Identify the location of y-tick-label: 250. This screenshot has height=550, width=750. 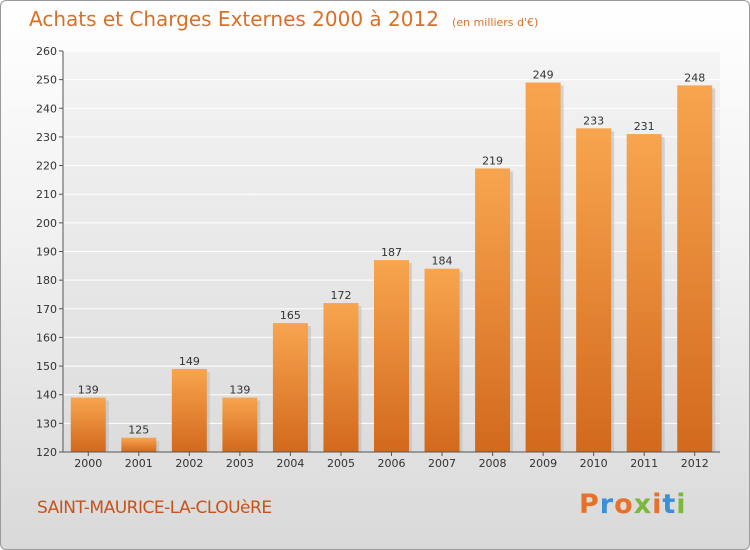
(46, 80).